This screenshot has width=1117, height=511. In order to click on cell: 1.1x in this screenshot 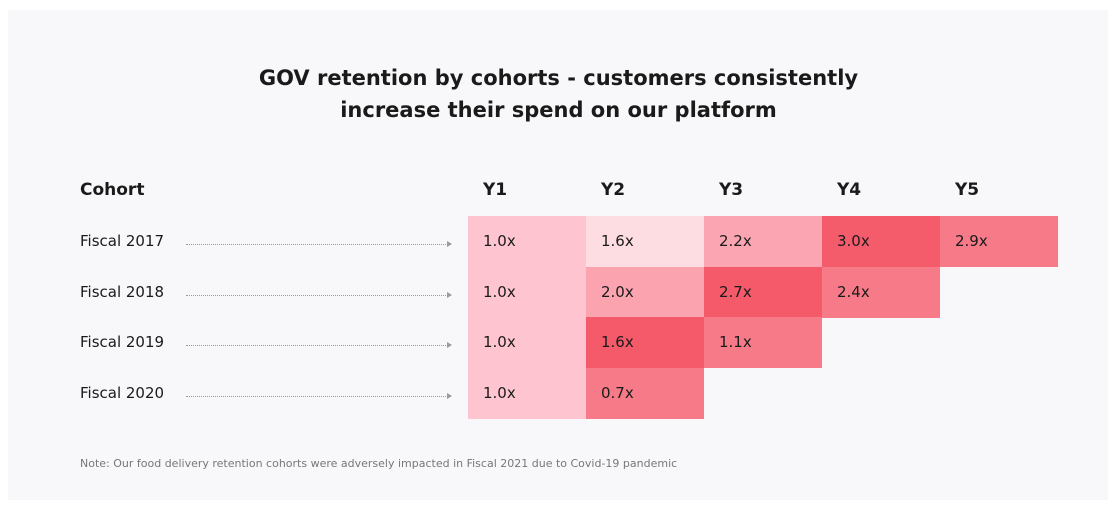, I will do `click(763, 343)`.